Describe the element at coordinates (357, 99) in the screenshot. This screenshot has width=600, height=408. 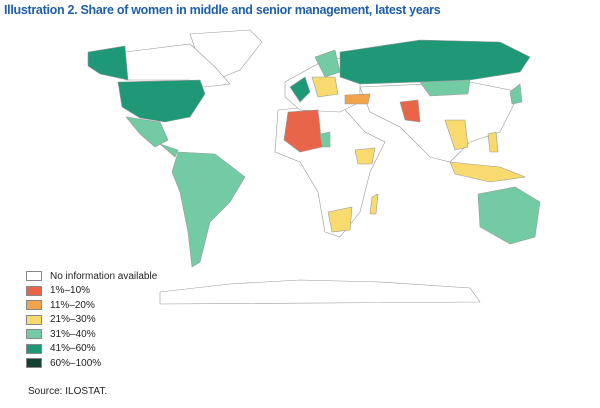
I see `turkey` at that location.